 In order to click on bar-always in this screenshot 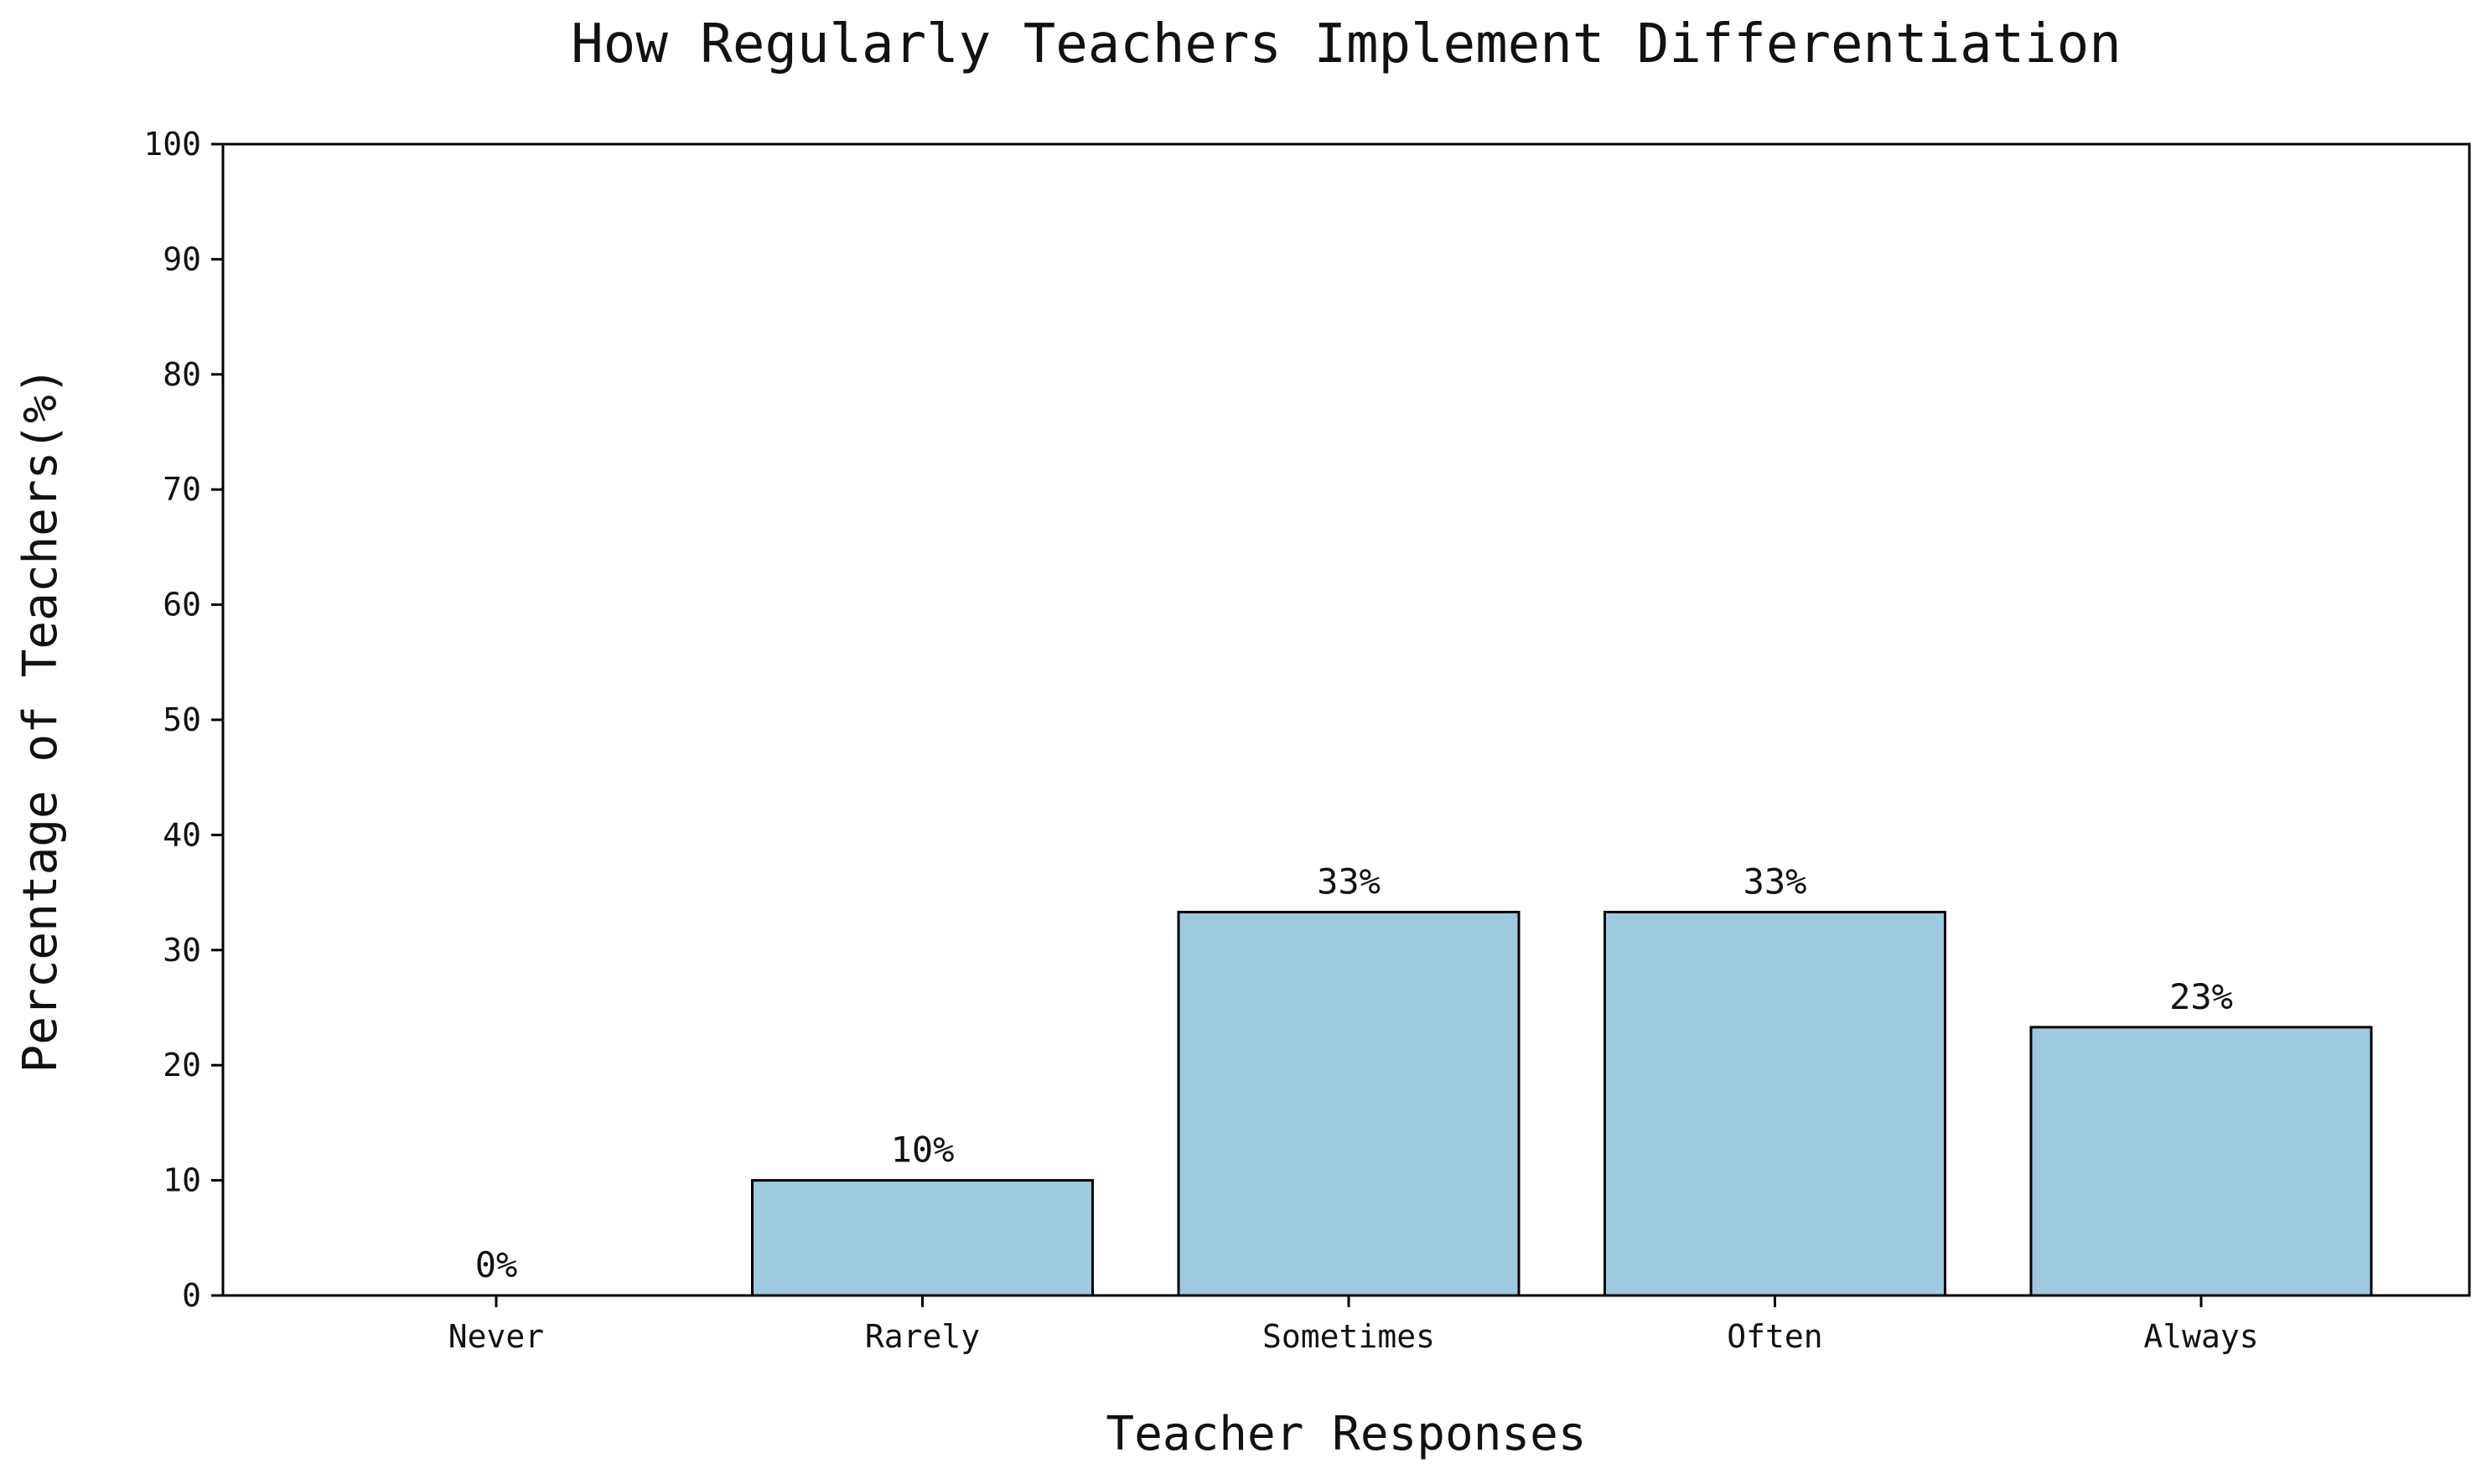, I will do `click(2201, 1161)`.